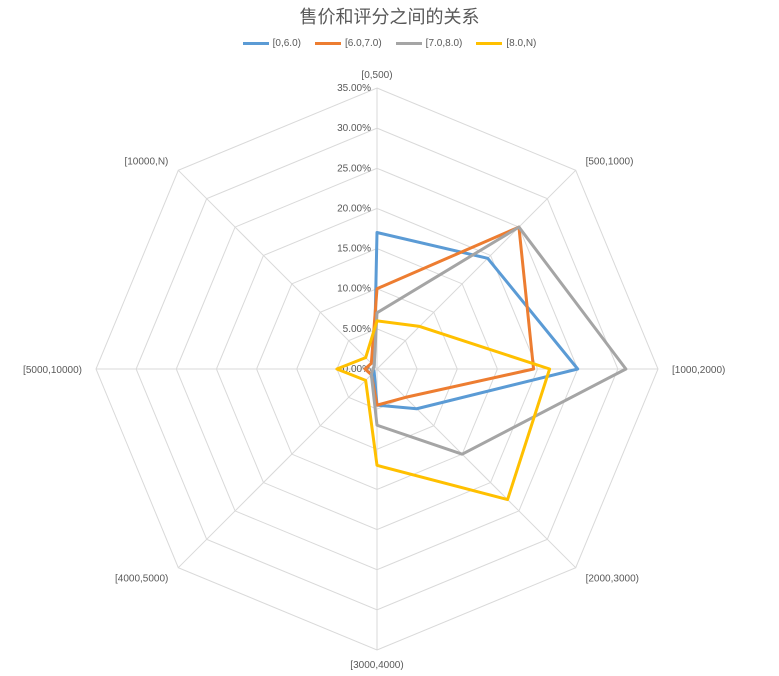 The height and width of the screenshot is (676, 779). I want to click on category-label: [1000,2000), so click(698, 370).